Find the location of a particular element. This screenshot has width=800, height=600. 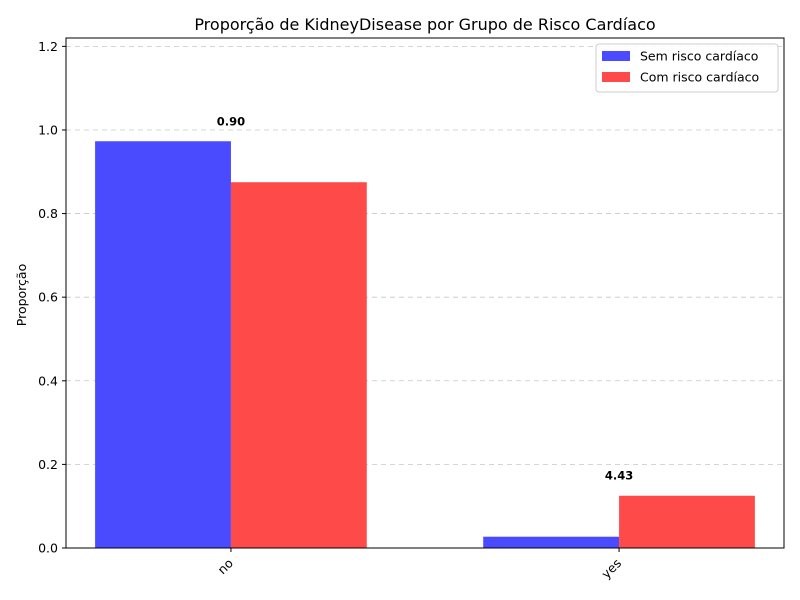

bar-sem-risco-cardíaco-yes is located at coordinates (551, 542).